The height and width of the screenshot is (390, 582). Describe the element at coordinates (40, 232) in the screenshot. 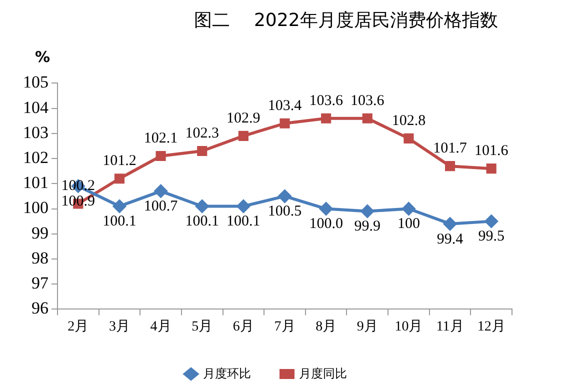

I see `y-tick-label: 99` at that location.